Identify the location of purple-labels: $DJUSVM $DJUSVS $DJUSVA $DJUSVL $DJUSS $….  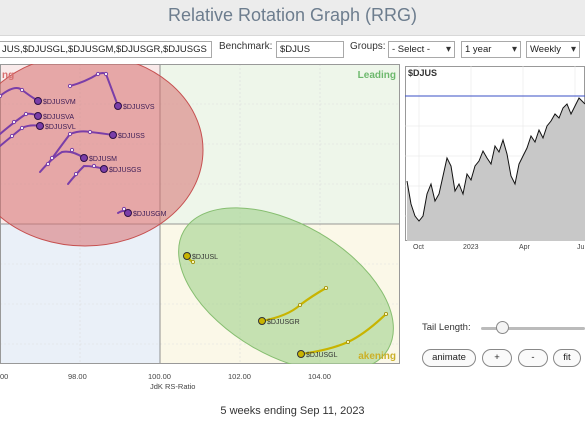
(105, 158).